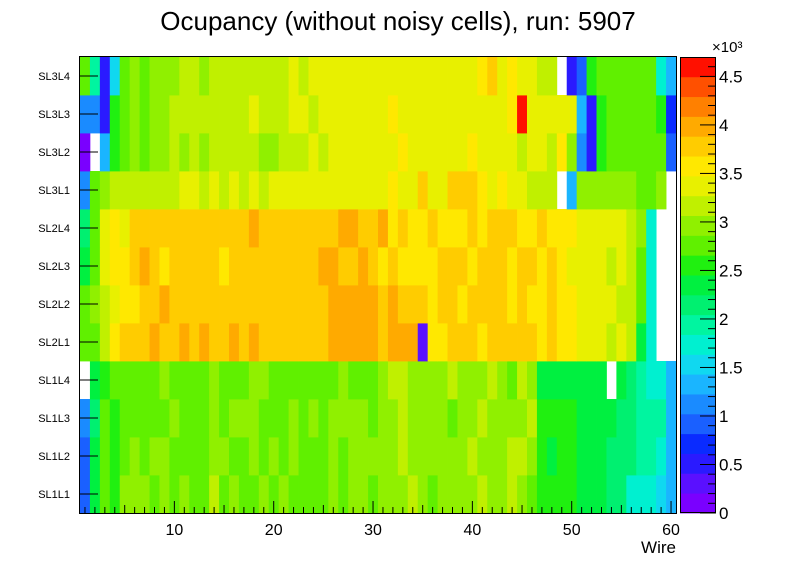 The image size is (796, 572). Describe the element at coordinates (731, 295) in the screenshot. I see `color-scale-labels: 0 0.5 1 1.5 2 2.5 3 3.5 4 4.5` at that location.